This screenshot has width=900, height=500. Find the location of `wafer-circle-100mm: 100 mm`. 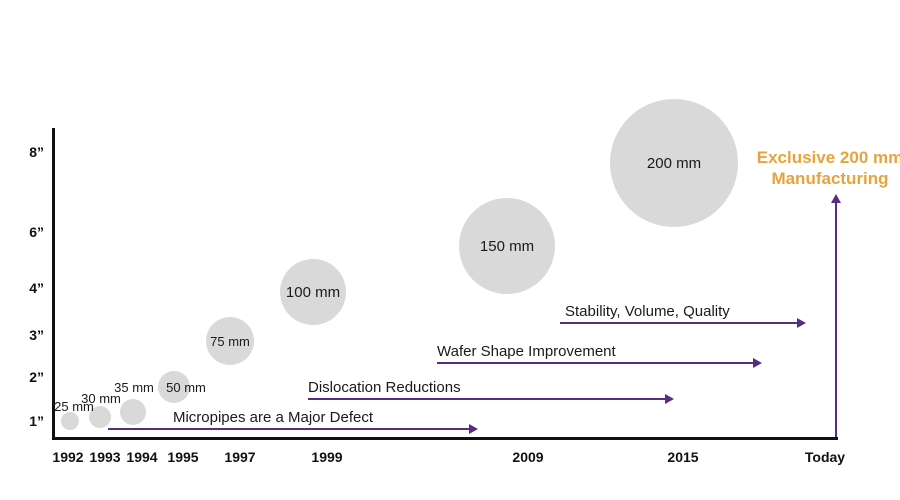

wafer-circle-100mm: 100 mm is located at coordinates (313, 292).